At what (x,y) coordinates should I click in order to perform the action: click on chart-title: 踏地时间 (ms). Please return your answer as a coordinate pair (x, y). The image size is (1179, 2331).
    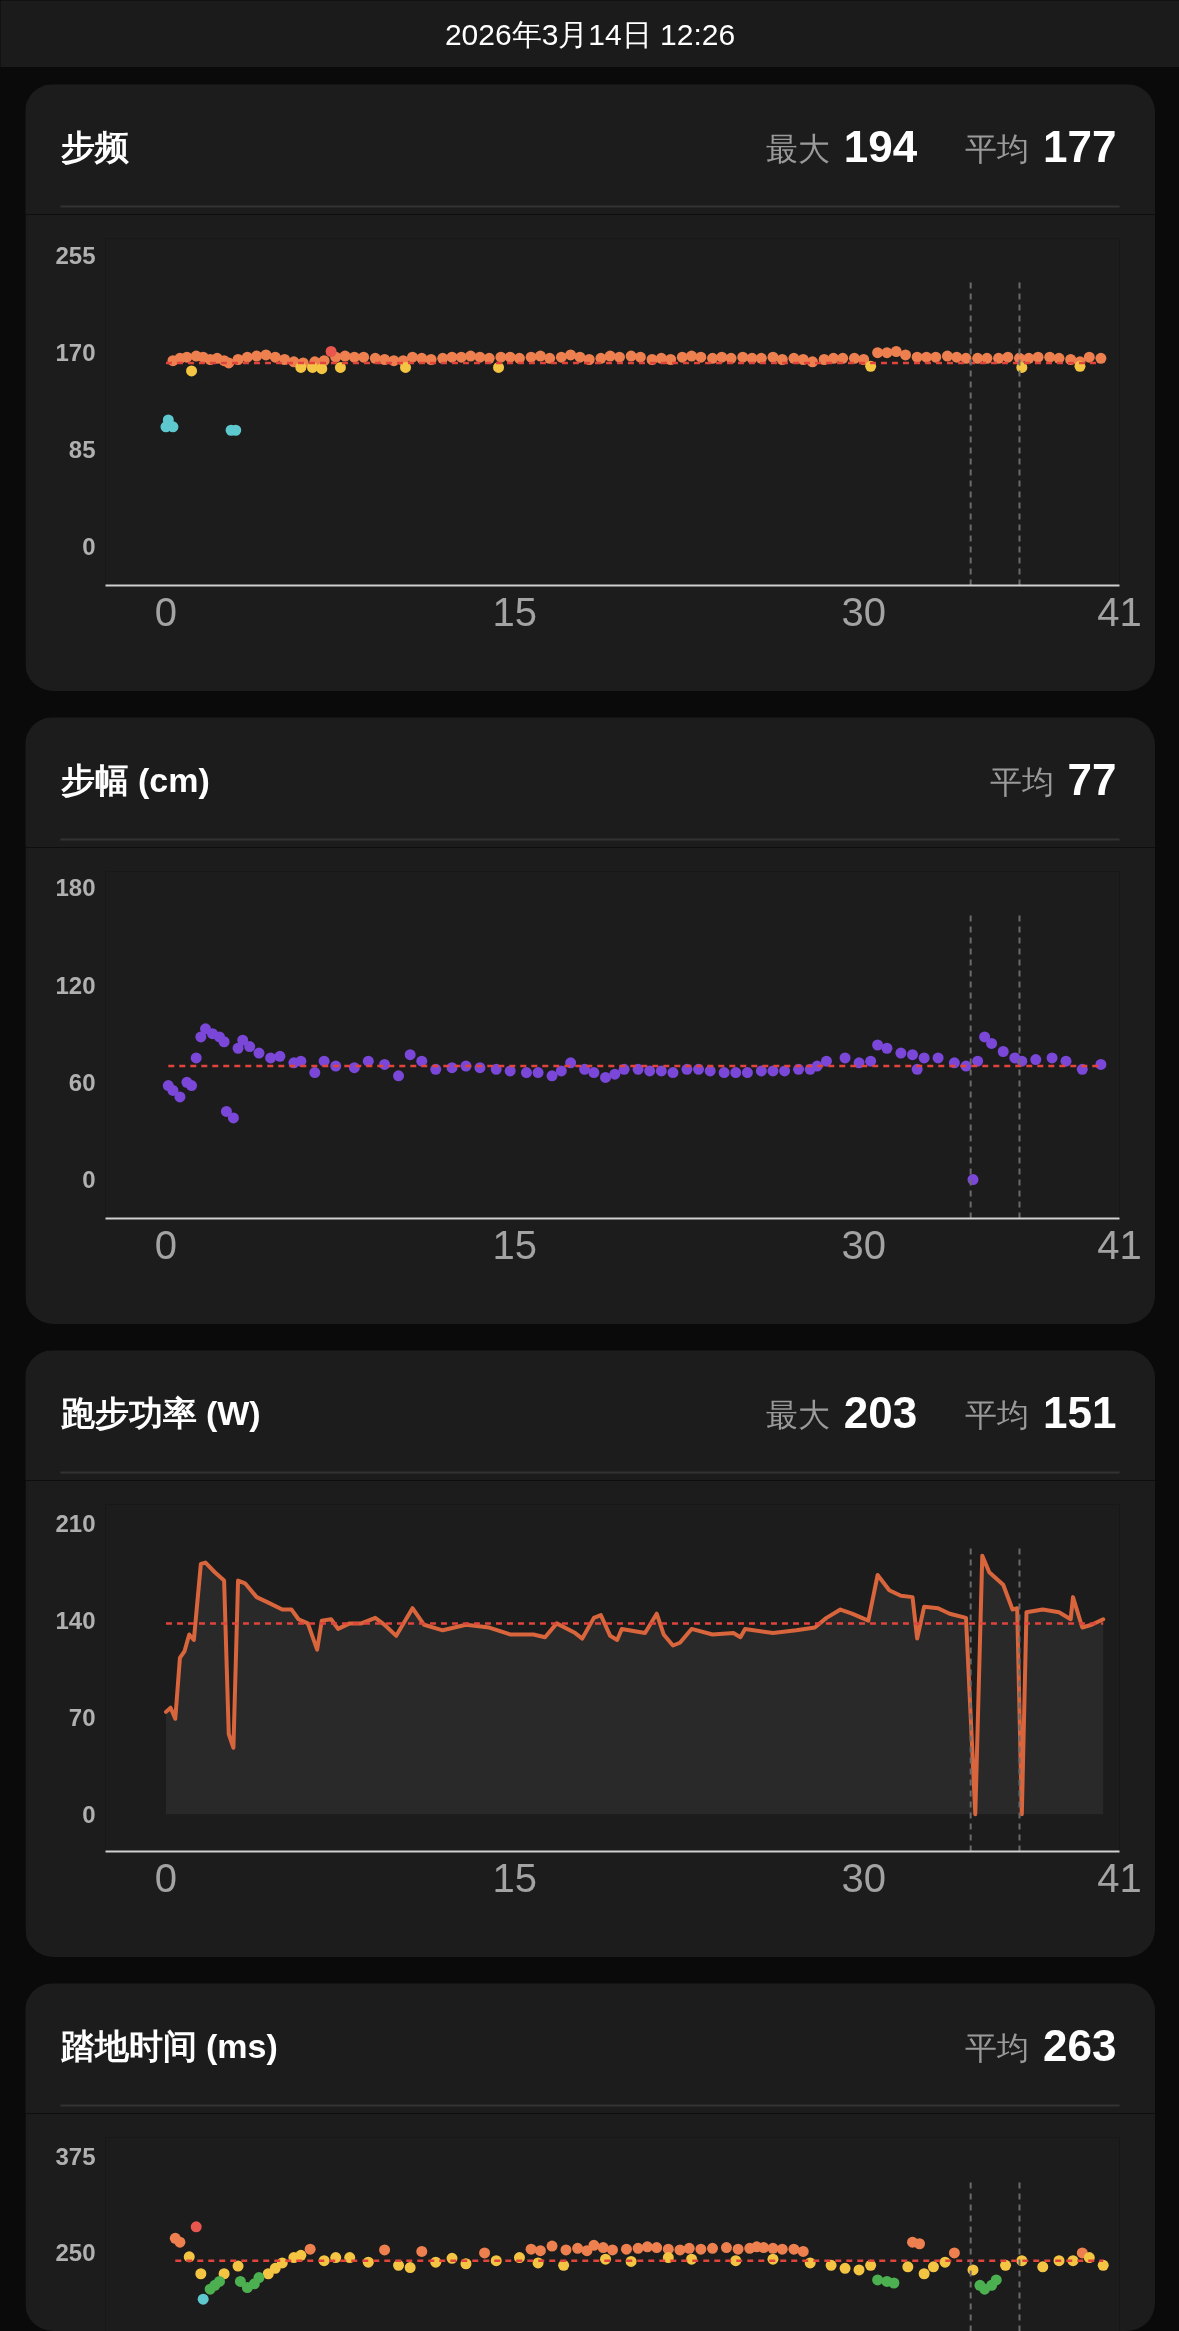
    Looking at the image, I should click on (168, 2045).